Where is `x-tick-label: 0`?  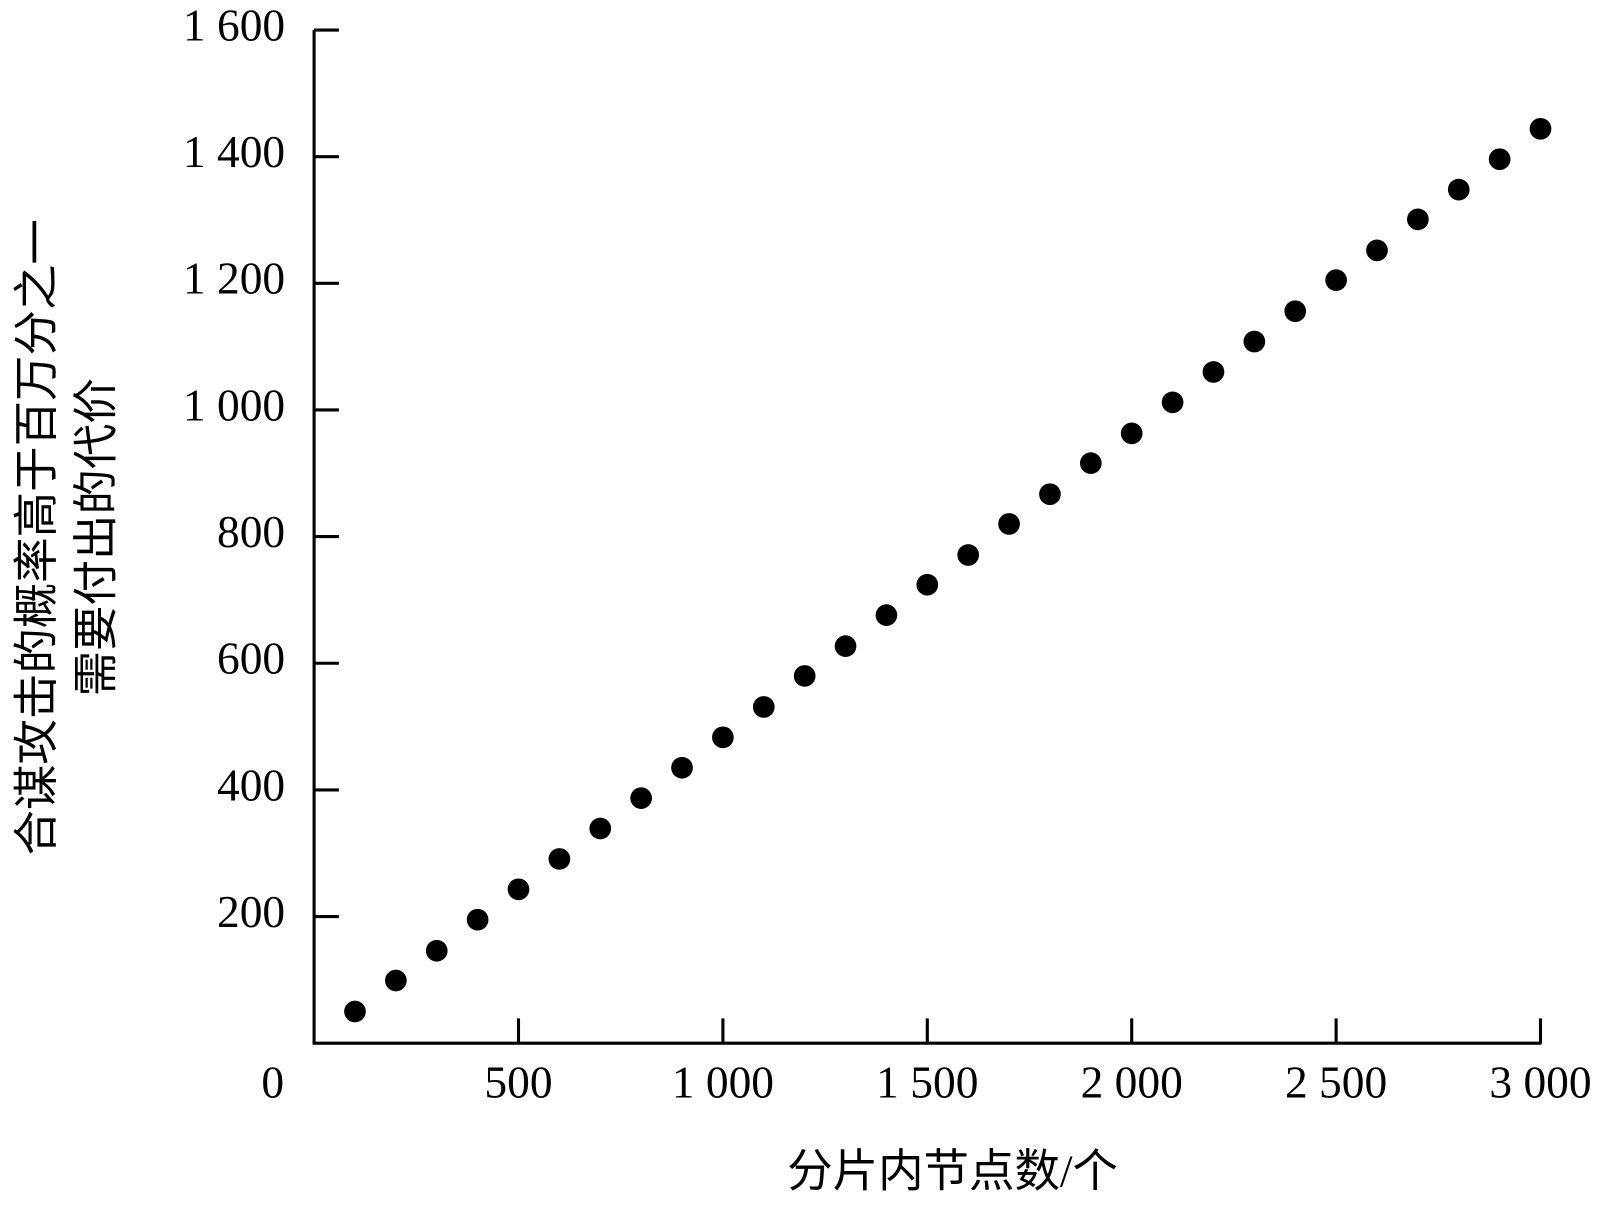 x-tick-label: 0 is located at coordinates (272, 1081).